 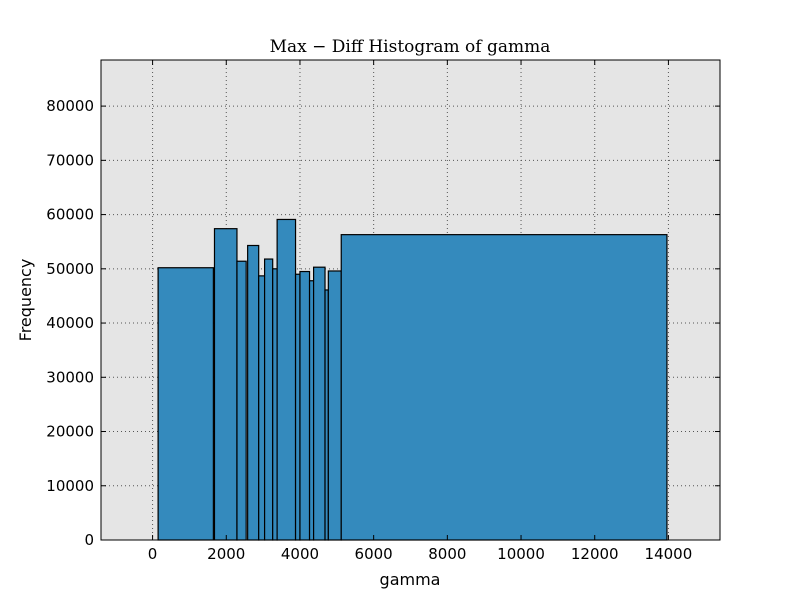 I want to click on y-tick-label: 30000, so click(x=70, y=377).